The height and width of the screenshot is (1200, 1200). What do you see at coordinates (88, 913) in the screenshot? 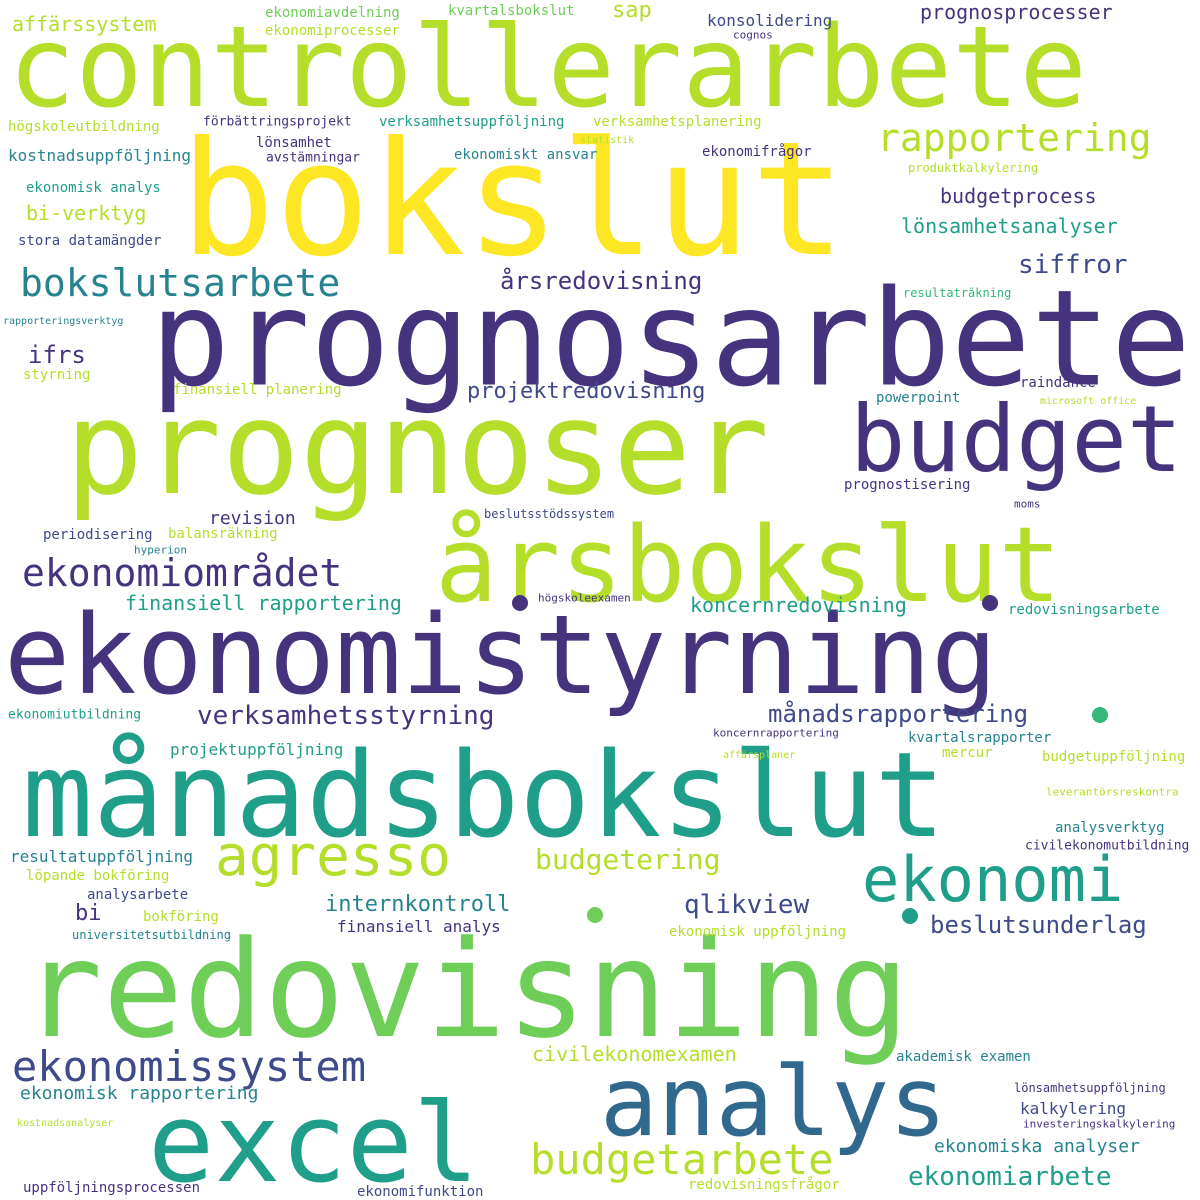
I see `word-bi: bi` at bounding box center [88, 913].